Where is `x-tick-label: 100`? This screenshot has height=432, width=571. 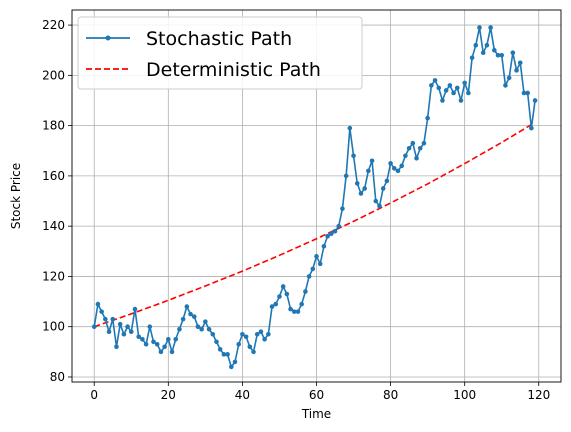 x-tick-label: 100 is located at coordinates (464, 395).